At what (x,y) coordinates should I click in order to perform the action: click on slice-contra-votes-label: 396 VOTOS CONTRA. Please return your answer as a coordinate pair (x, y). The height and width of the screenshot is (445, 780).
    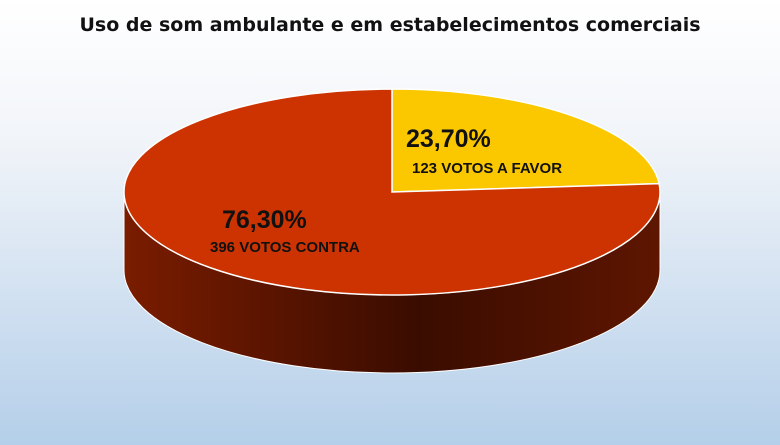
    Looking at the image, I should click on (285, 247).